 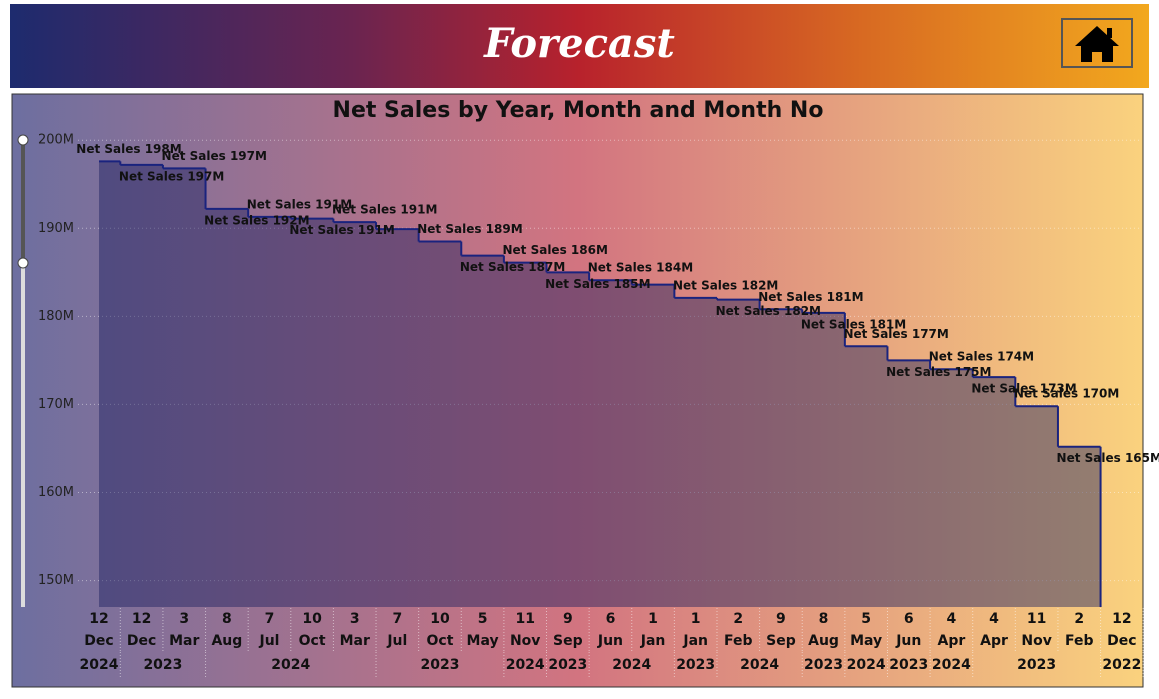 What do you see at coordinates (1023, 389) in the screenshot?
I see `data-label: Net Sales 173M` at bounding box center [1023, 389].